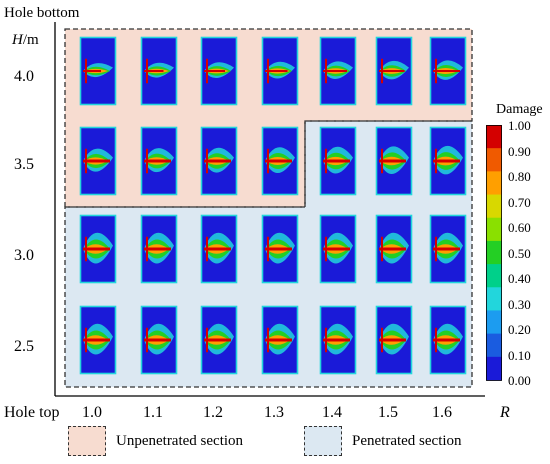 The width and height of the screenshot is (550, 464). Describe the element at coordinates (519, 355) in the screenshot. I see `colorbar-tick: 0.10` at that location.